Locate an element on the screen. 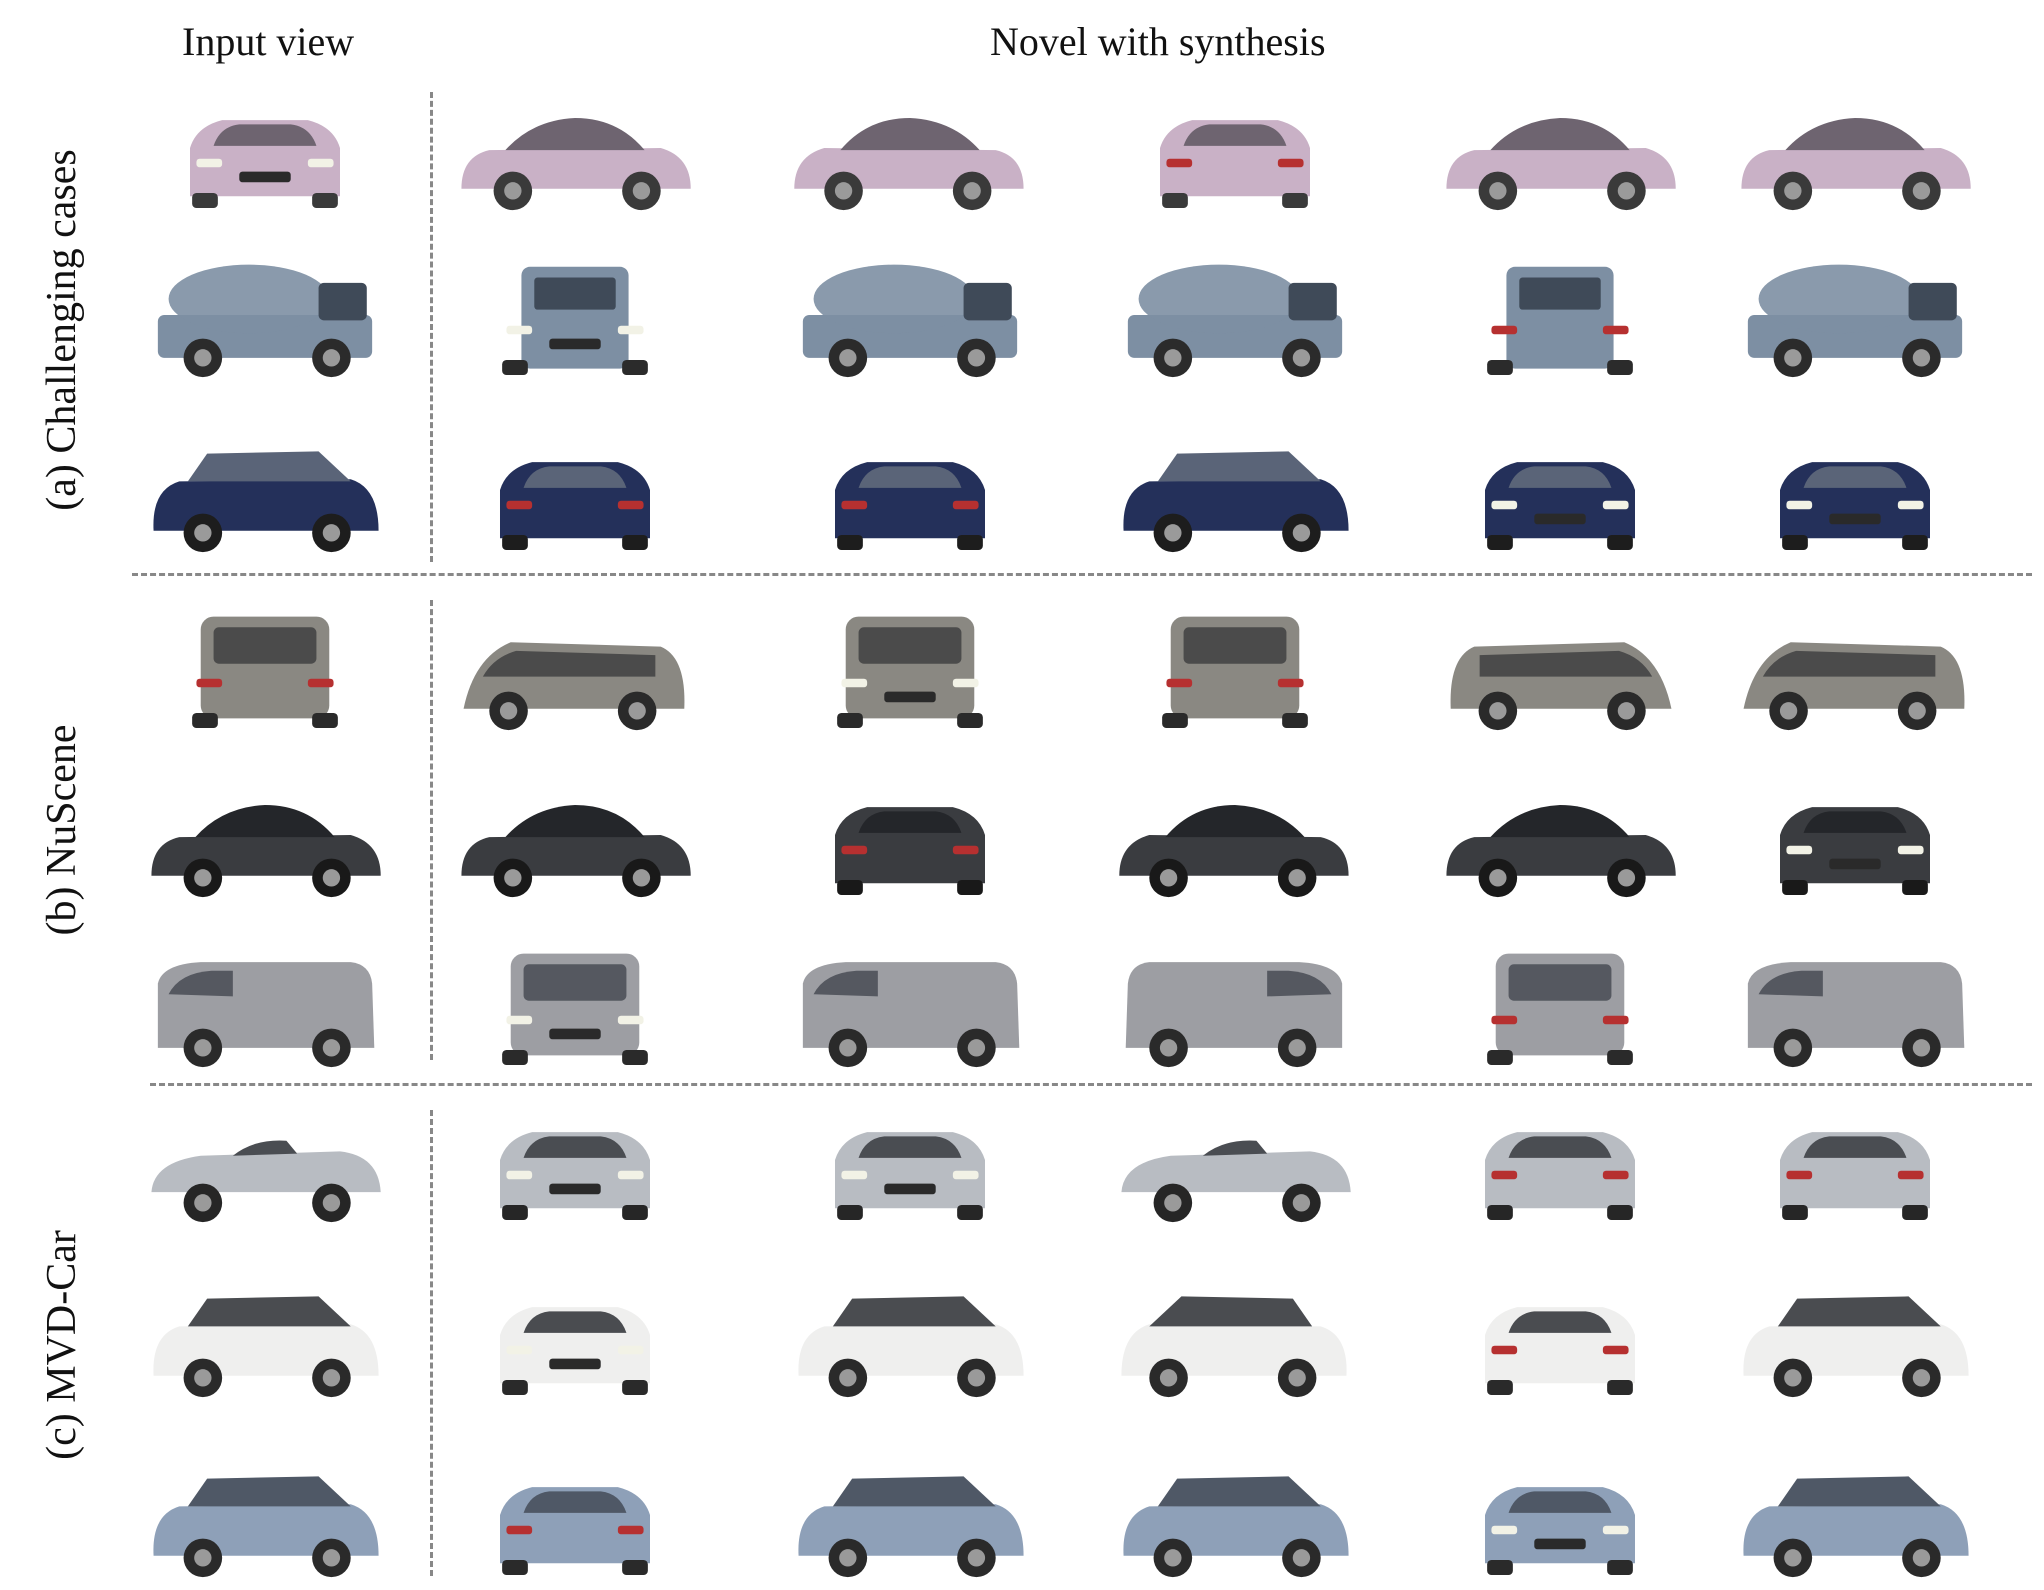  section-label-nuscene: (b) NuScene is located at coordinates (62, 830).